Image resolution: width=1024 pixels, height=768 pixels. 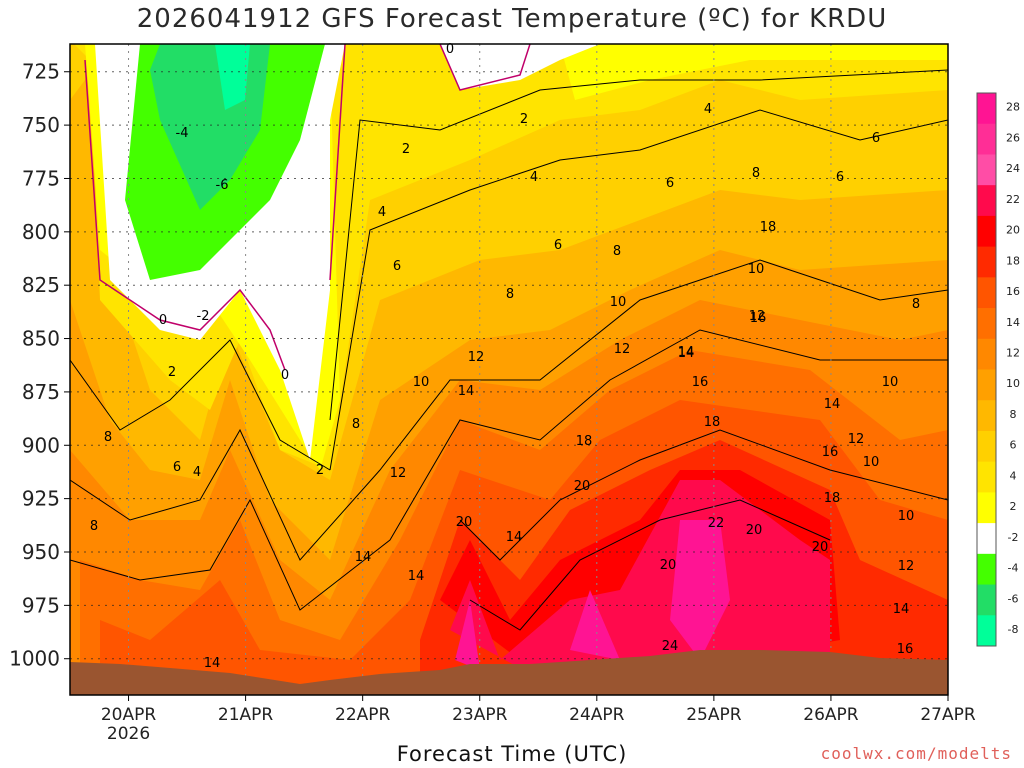 What do you see at coordinates (41, 178) in the screenshot?
I see `y-tick-label-775: 775` at bounding box center [41, 178].